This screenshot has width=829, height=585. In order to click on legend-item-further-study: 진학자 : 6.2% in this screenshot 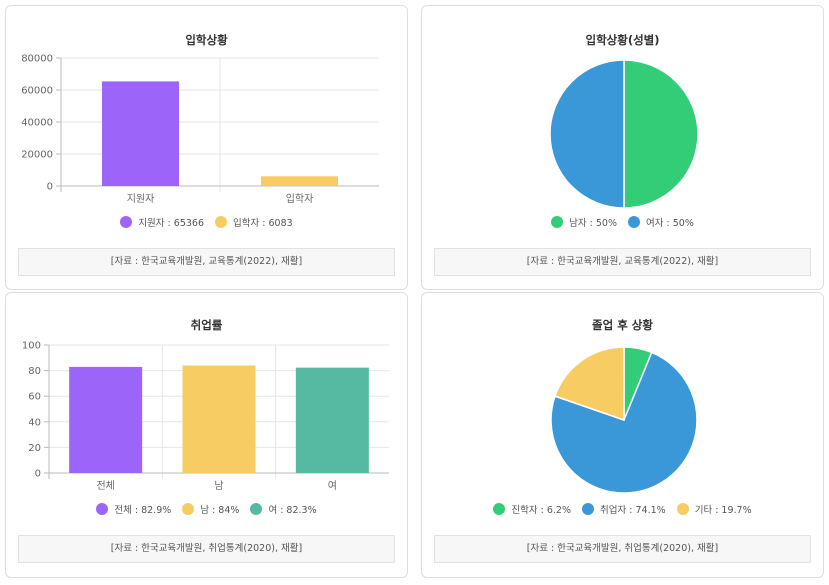, I will do `click(532, 509)`.